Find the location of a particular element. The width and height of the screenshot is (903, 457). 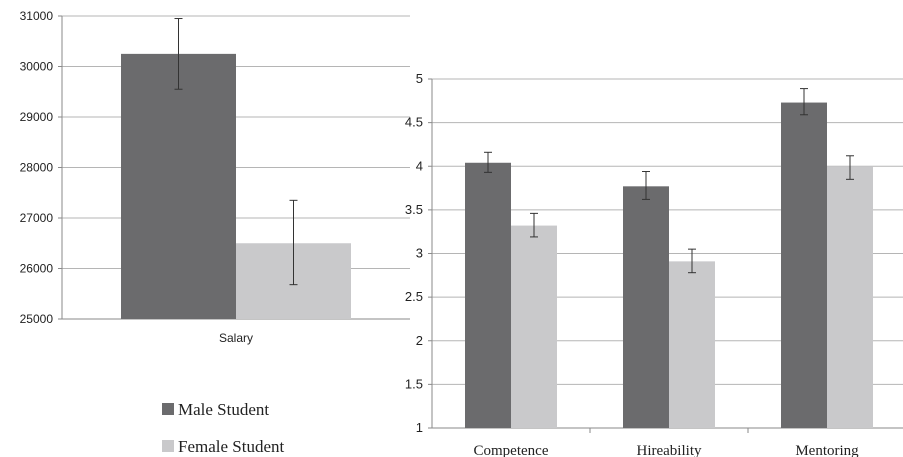

y-tick-label: 4 is located at coordinates (419, 165).